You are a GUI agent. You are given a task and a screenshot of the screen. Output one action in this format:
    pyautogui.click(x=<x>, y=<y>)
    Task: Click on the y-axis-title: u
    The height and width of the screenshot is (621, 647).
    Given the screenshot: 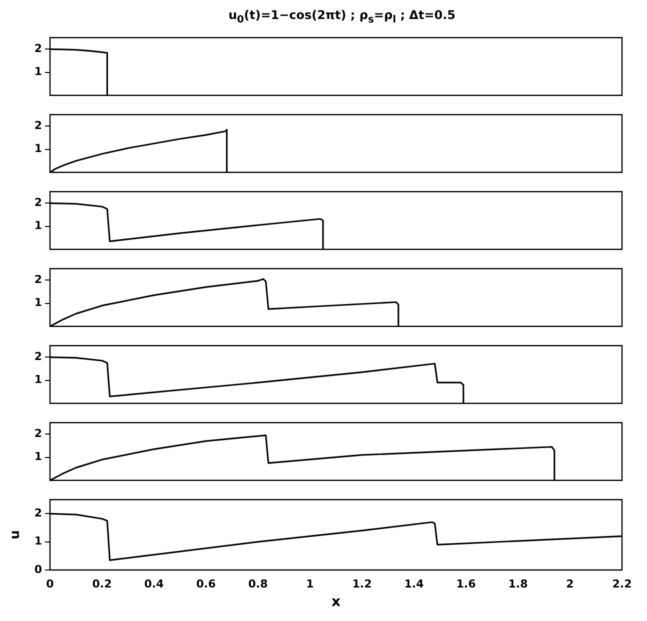 What is the action you would take?
    pyautogui.click(x=16, y=535)
    